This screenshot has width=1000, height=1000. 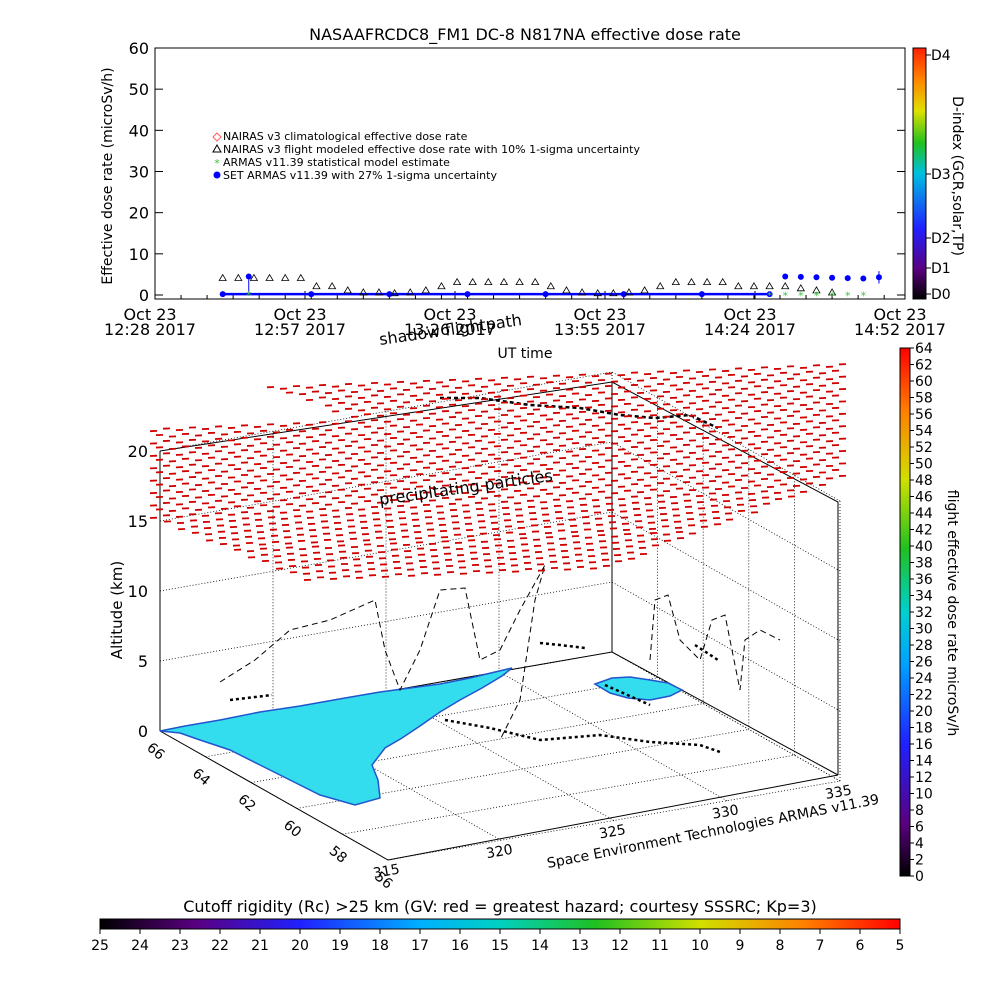 I want to click on legend-label: ARMAS v11.39 statistical model estimate, so click(x=336, y=162).